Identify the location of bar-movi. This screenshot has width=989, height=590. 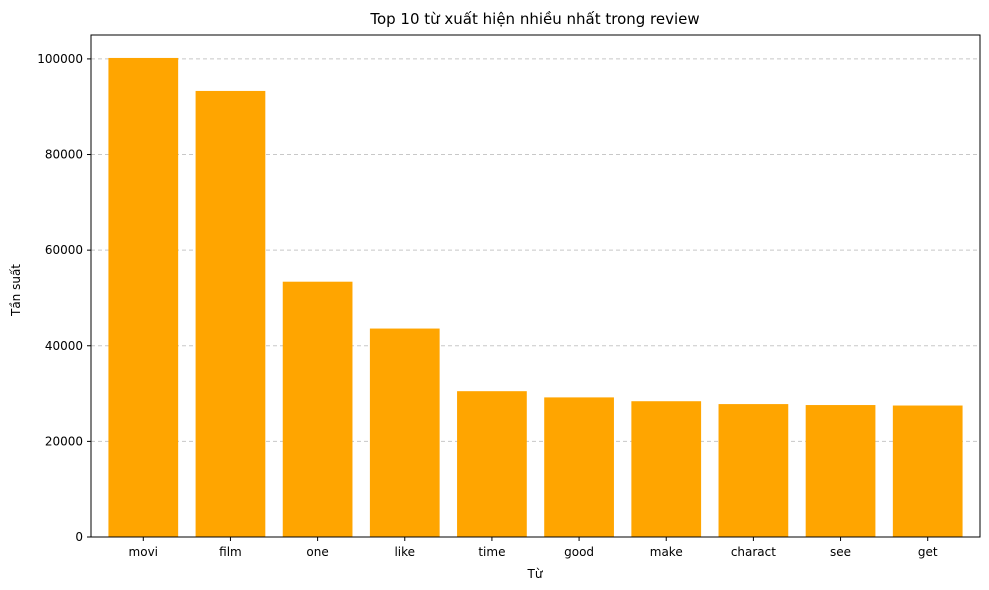
(143, 297).